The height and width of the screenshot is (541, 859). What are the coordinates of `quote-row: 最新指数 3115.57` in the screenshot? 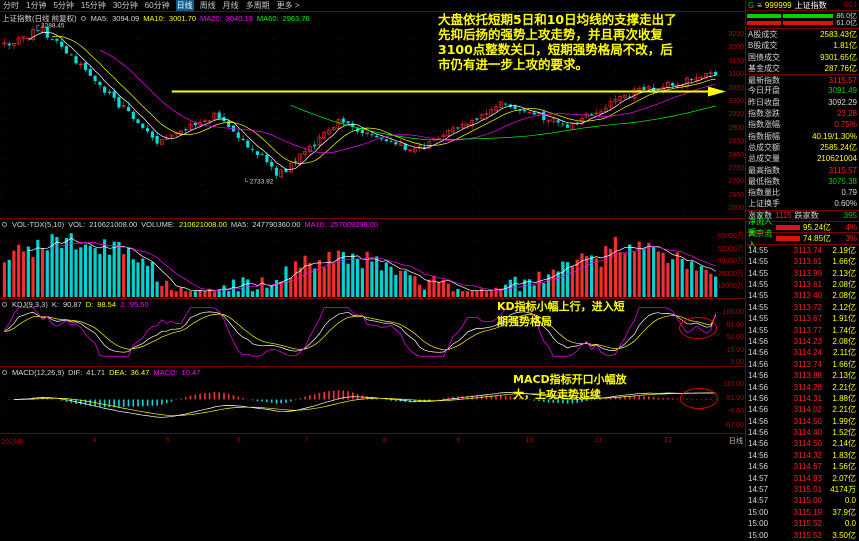 It's located at (802, 79).